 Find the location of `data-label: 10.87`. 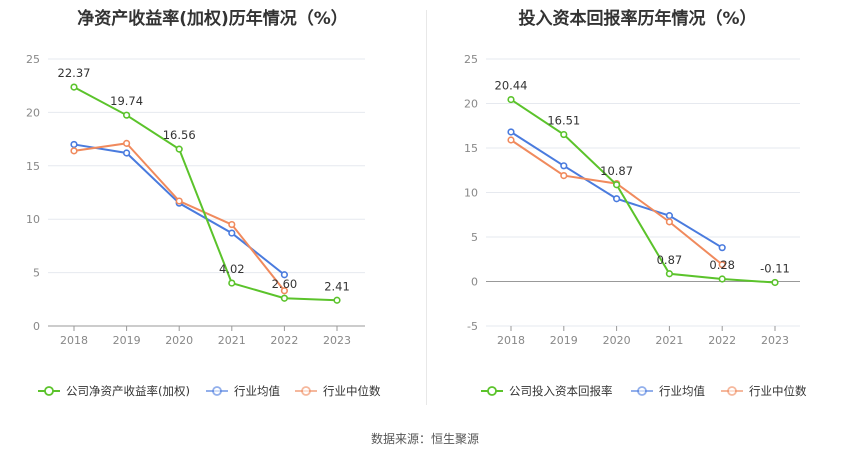

data-label: 10.87 is located at coordinates (616, 171).